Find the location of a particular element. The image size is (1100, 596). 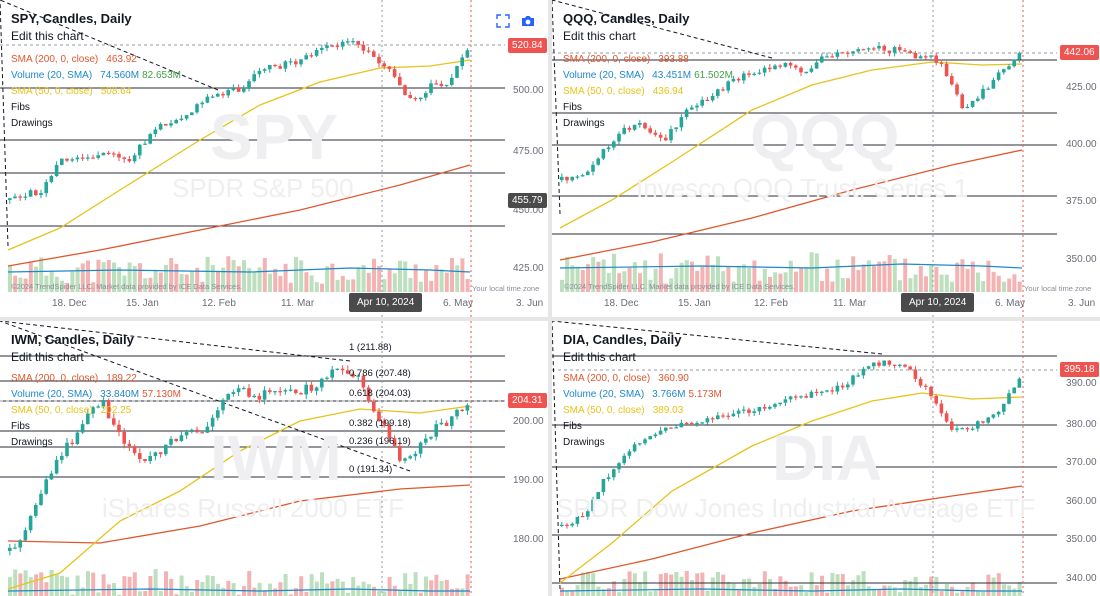

dia-edit-chart-link: Edit this chart is located at coordinates (599, 357).